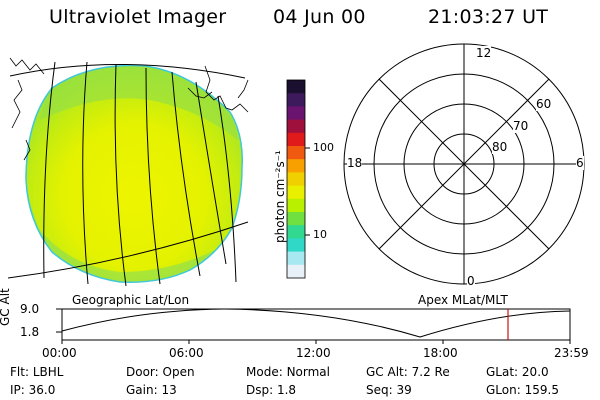 The width and height of the screenshot is (600, 400). What do you see at coordinates (313, 353) in the screenshot?
I see `timeline-tick-1200: 12:00` at bounding box center [313, 353].